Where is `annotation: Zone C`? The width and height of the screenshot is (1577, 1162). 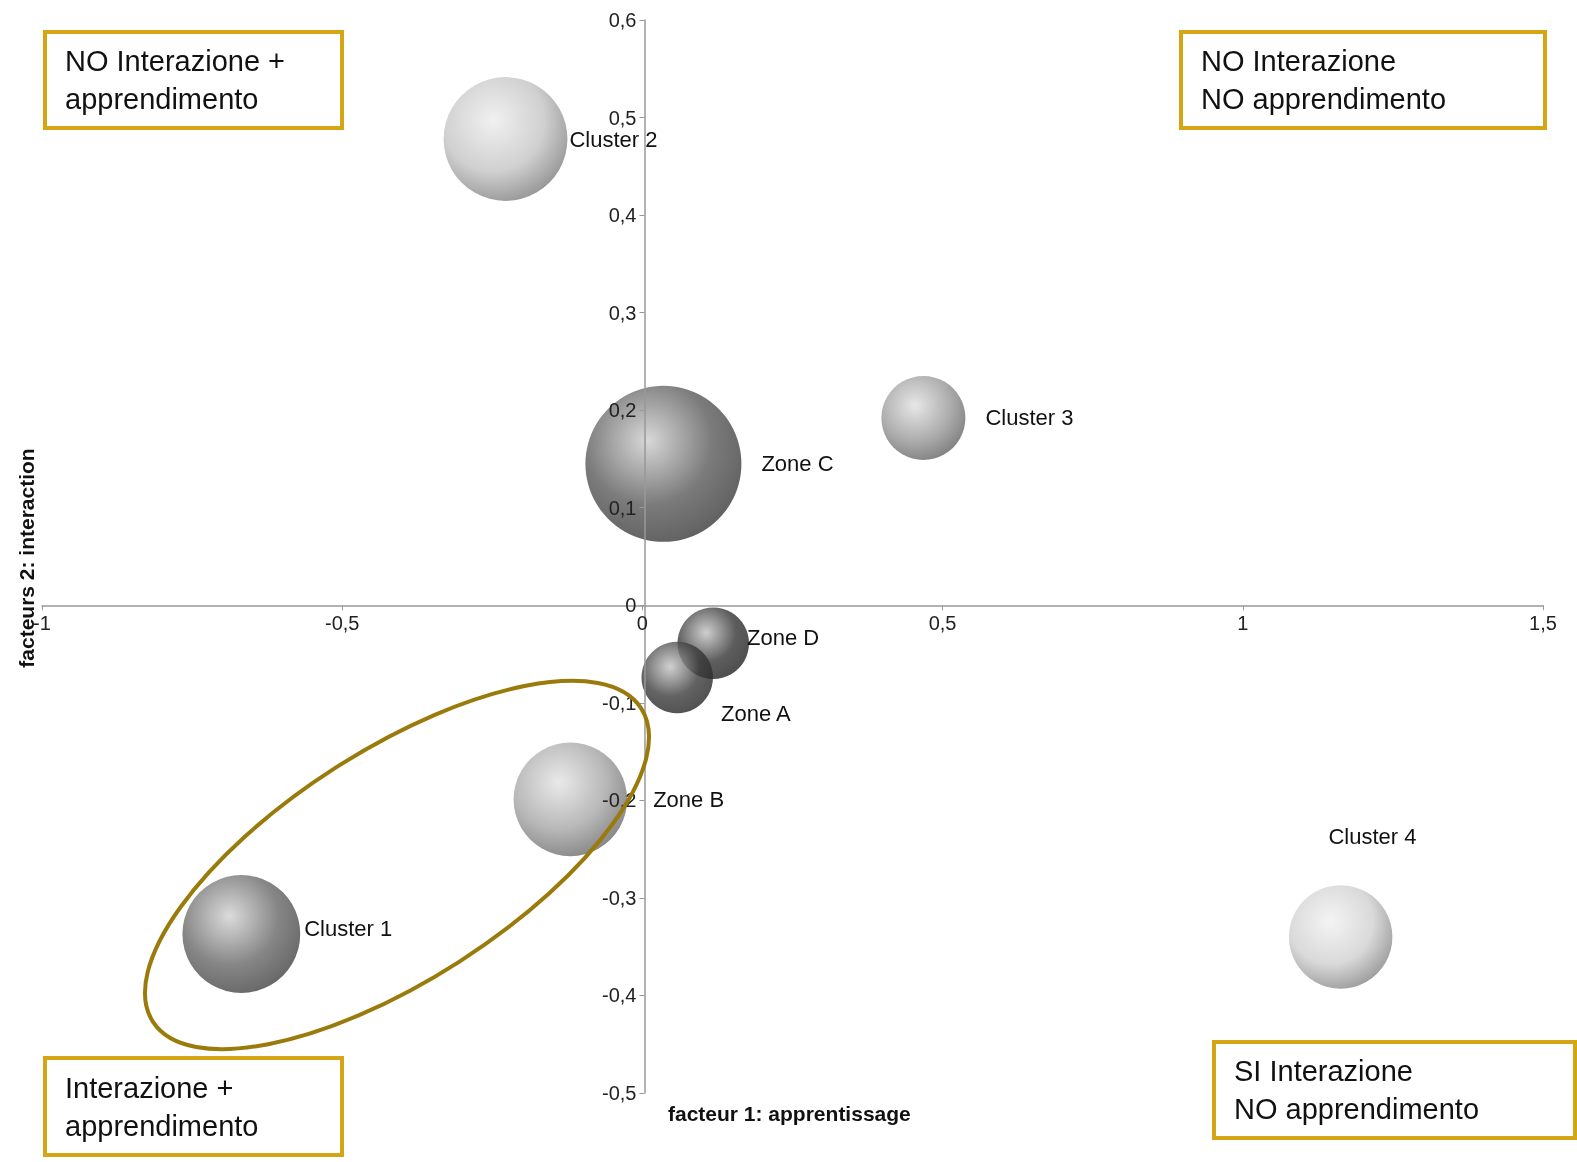
annotation: Zone C is located at coordinates (797, 464).